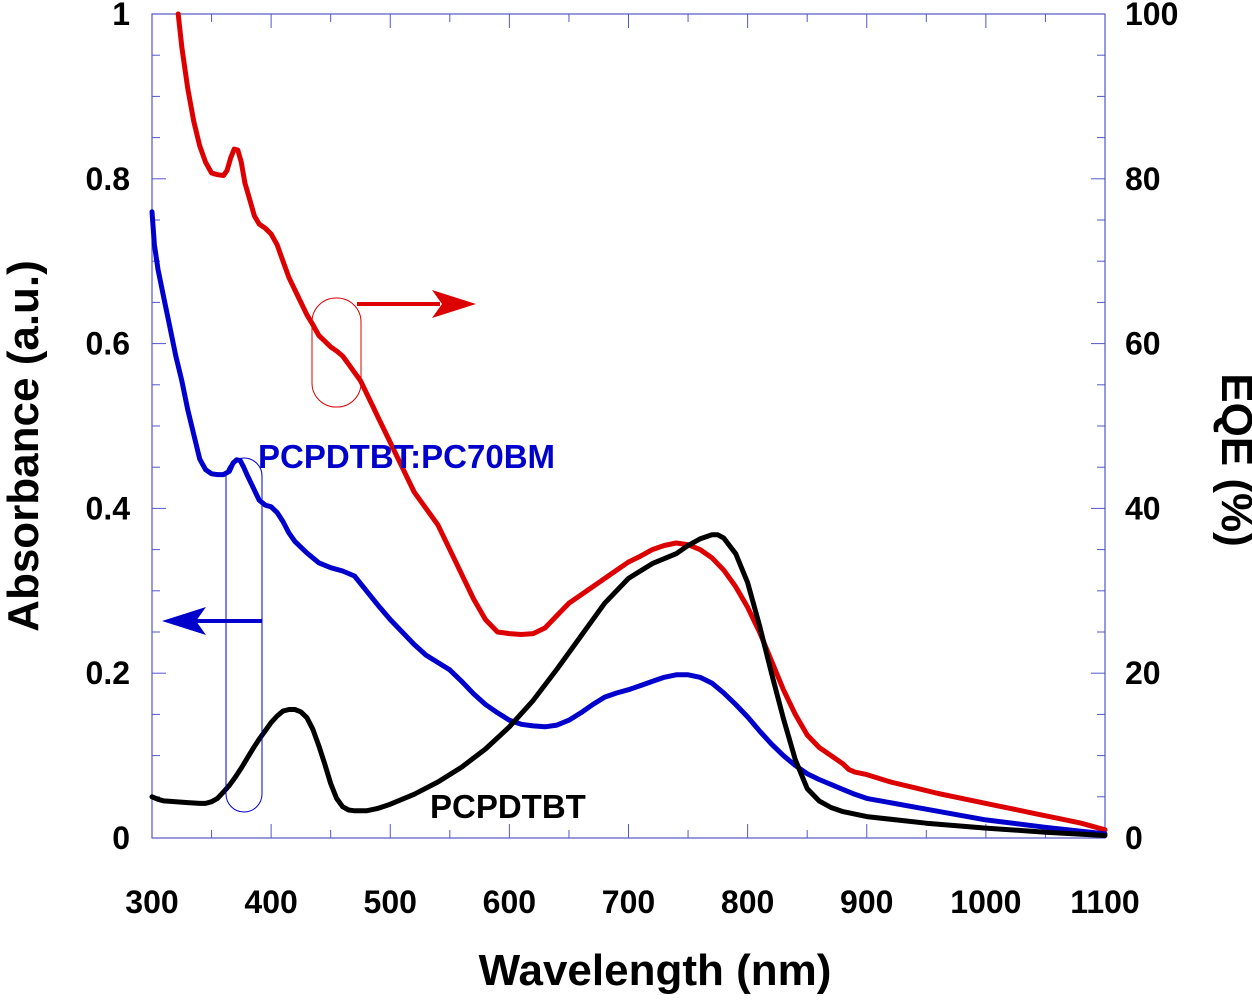 This screenshot has height=1000, width=1252. I want to click on x-tick-labels: 300 400 500 600 700 800 900 1000 1100, so click(632, 902).